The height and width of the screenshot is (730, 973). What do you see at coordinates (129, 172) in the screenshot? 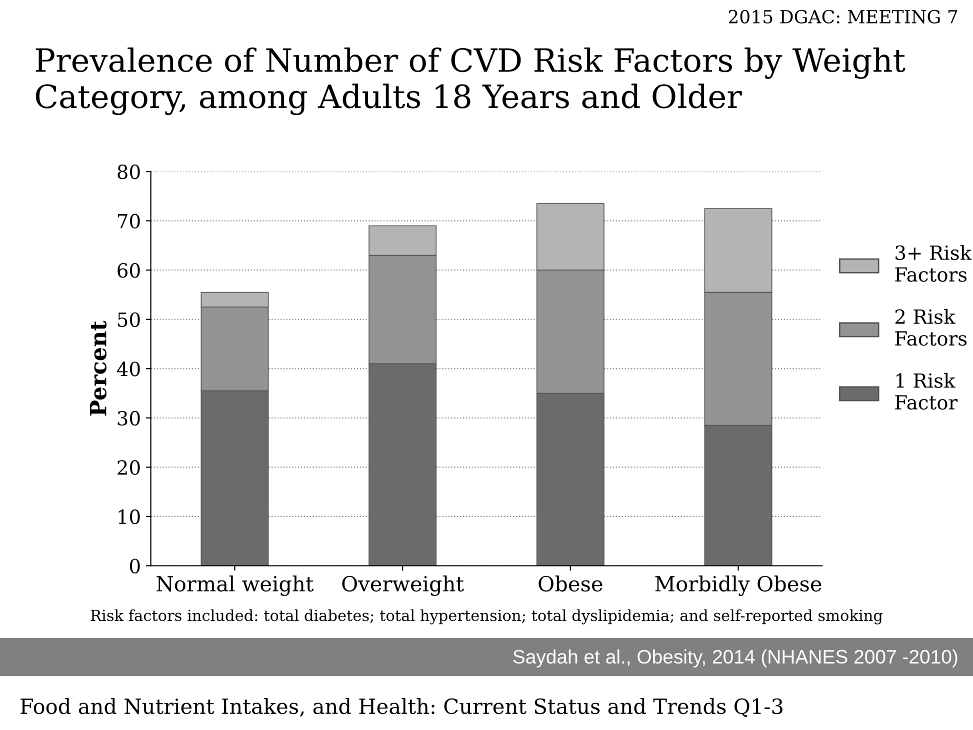
I see `y-tick-label: 80` at bounding box center [129, 172].